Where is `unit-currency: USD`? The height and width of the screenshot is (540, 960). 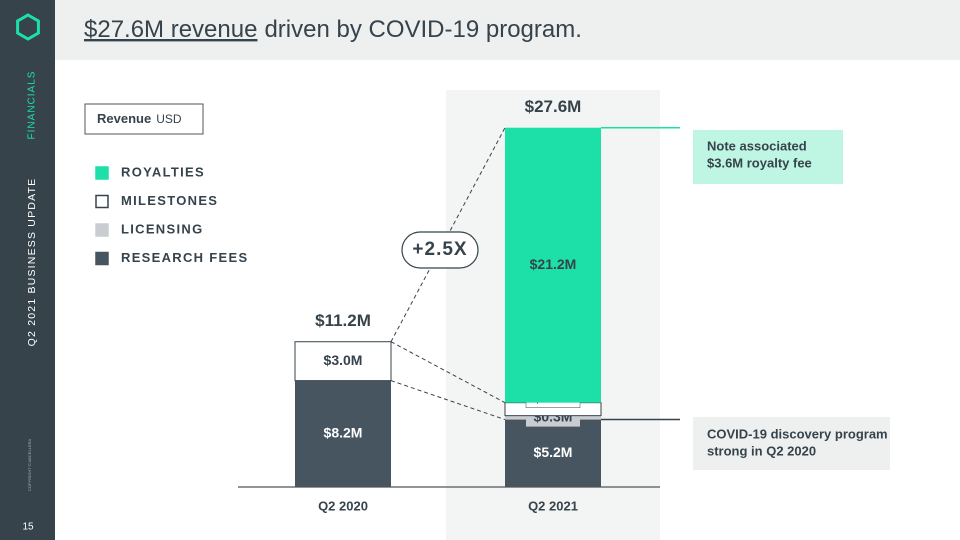 unit-currency: USD is located at coordinates (169, 119).